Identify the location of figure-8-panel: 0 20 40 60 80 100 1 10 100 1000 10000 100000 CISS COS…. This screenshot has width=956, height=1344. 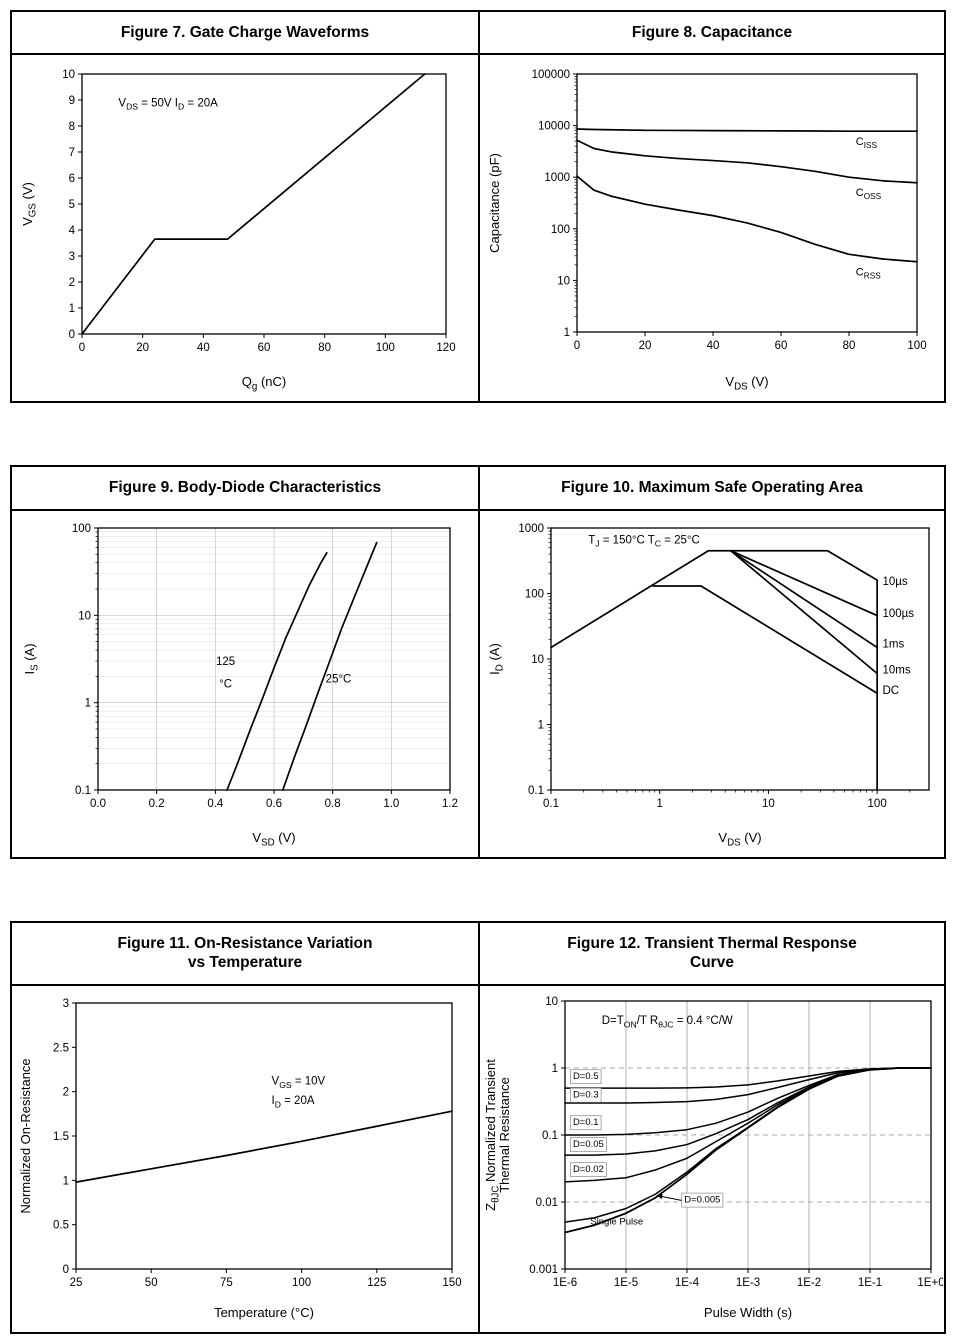
(711, 228).